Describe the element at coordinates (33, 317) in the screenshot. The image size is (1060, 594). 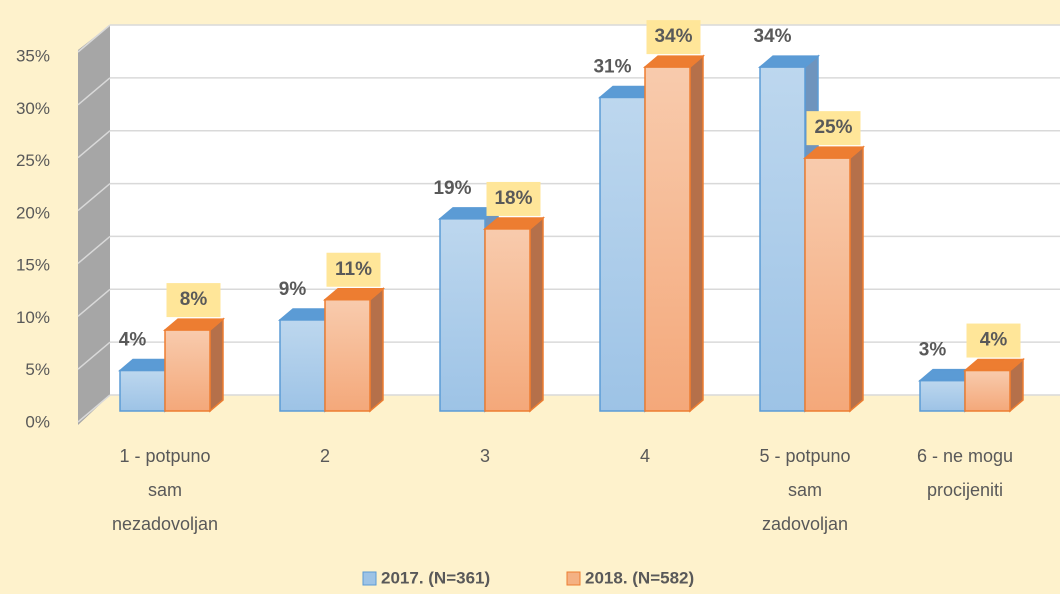
I see `y-tick-label: 10%` at that location.